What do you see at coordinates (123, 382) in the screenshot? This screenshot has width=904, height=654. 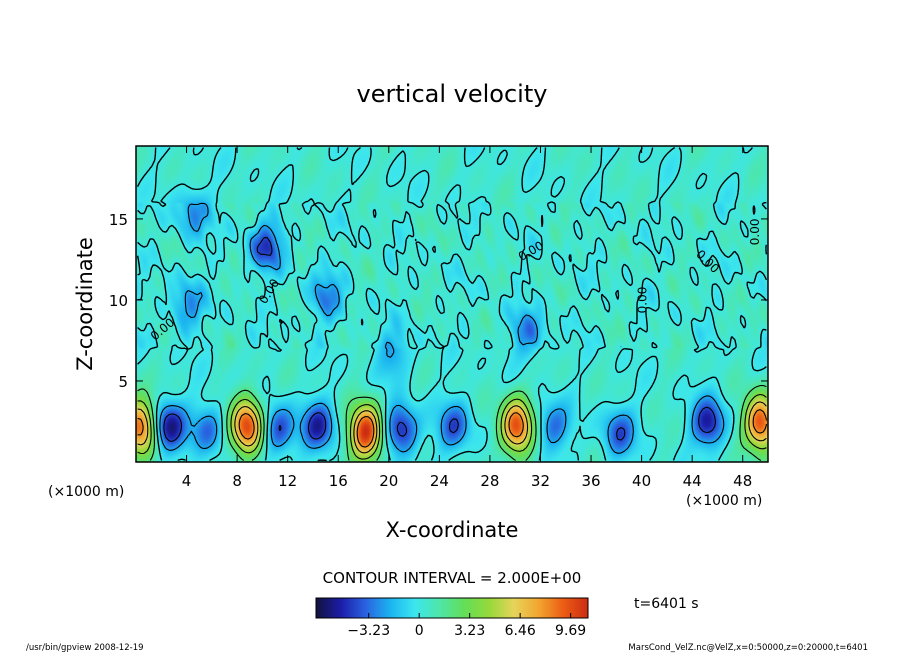 I see `y-tick-label: 5` at bounding box center [123, 382].